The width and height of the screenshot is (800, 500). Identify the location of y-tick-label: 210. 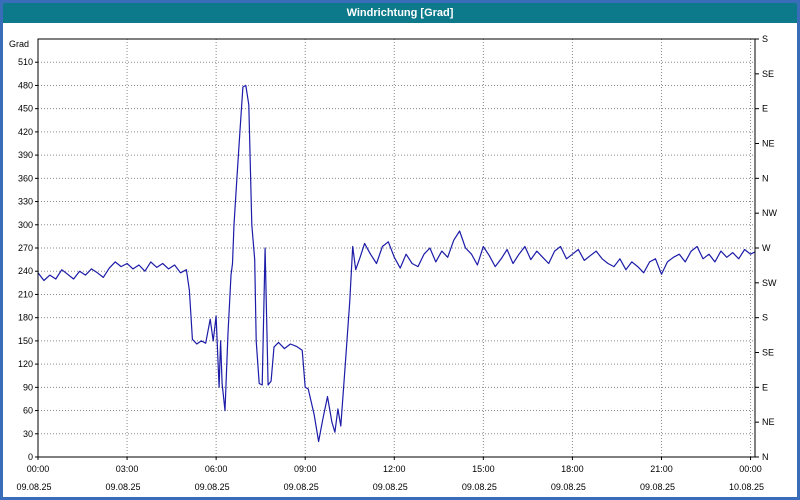
(25, 294).